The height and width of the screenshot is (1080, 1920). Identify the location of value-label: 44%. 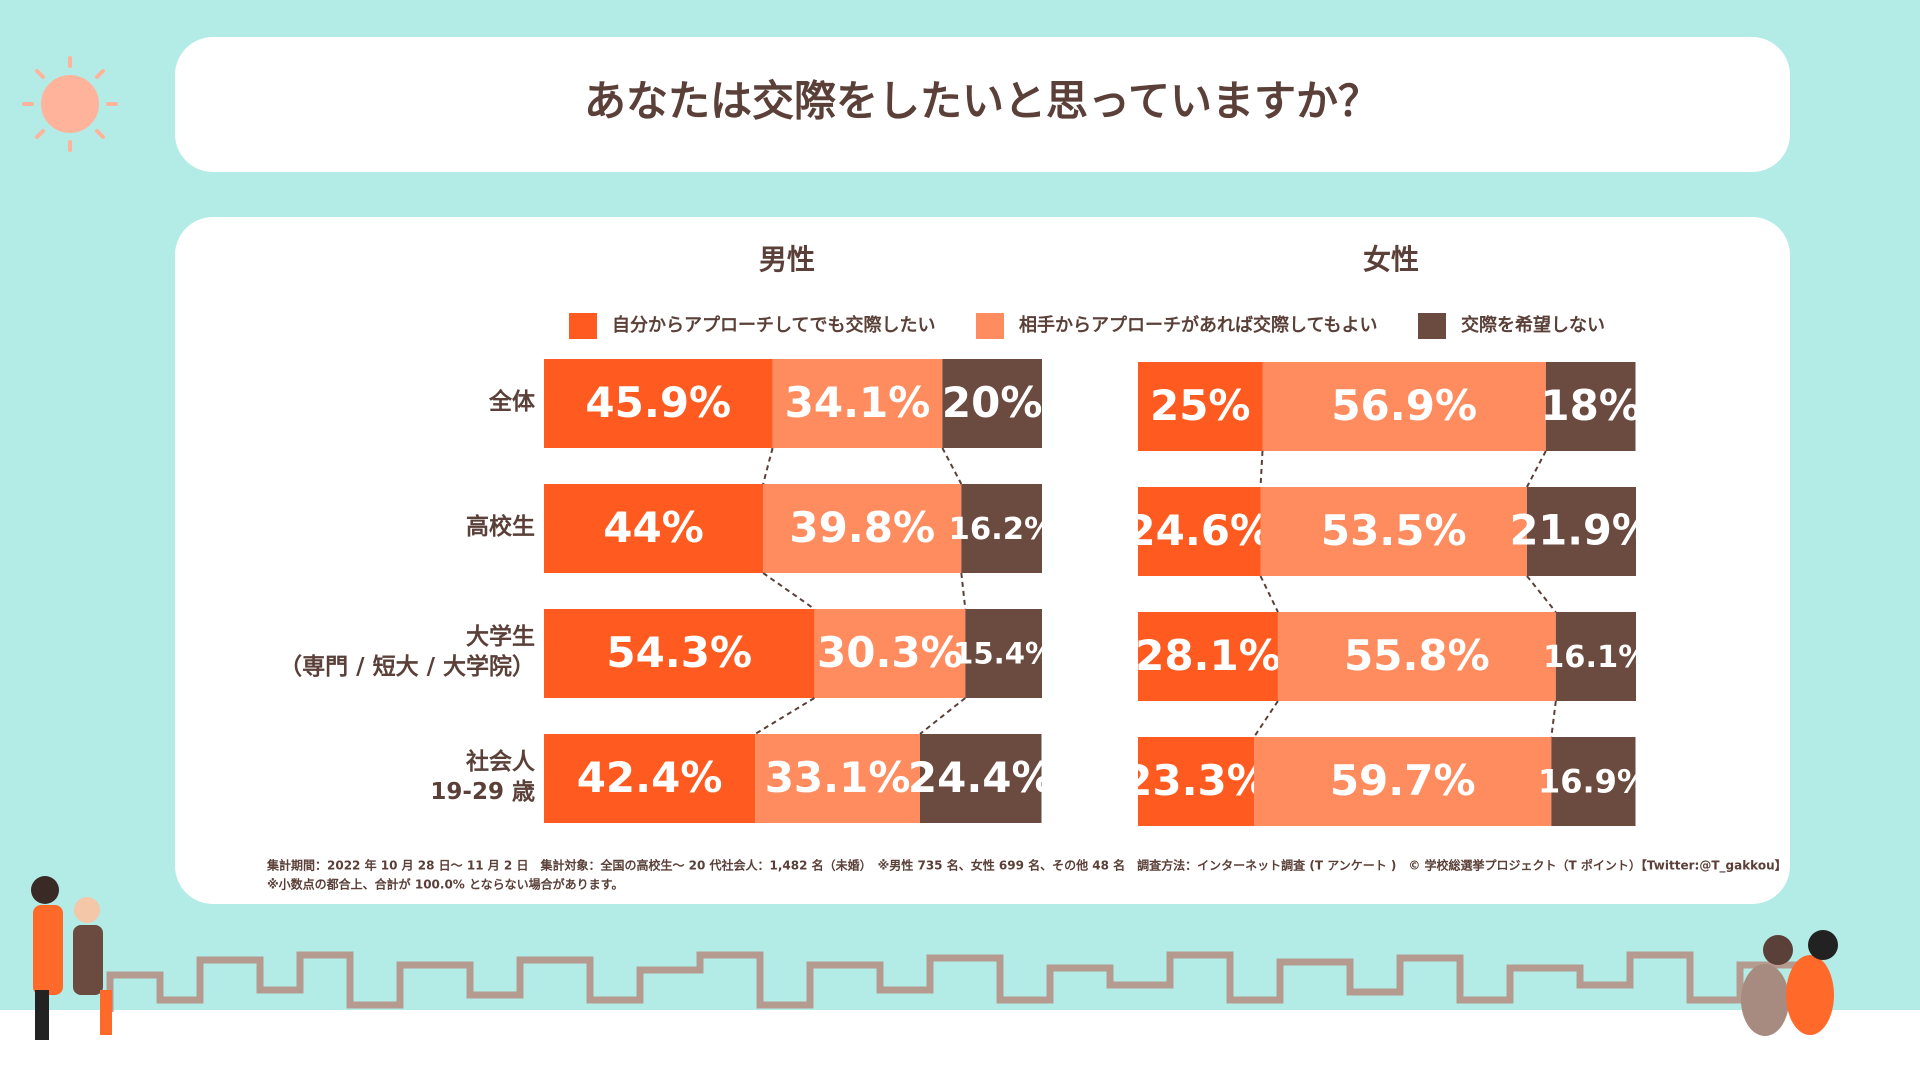
(653, 527).